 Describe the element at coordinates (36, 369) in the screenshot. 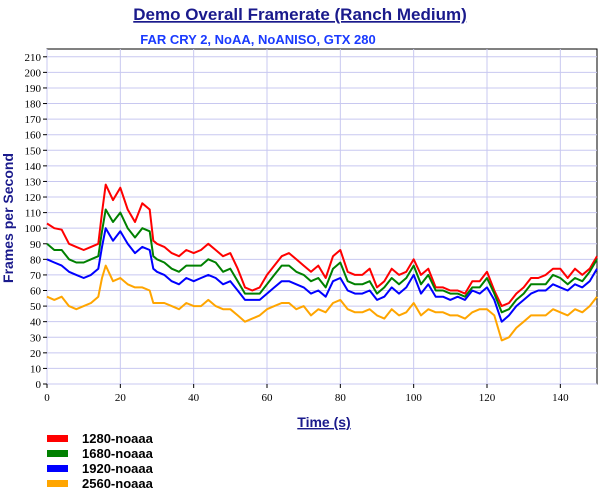

I see `y-tick-label: 10` at that location.